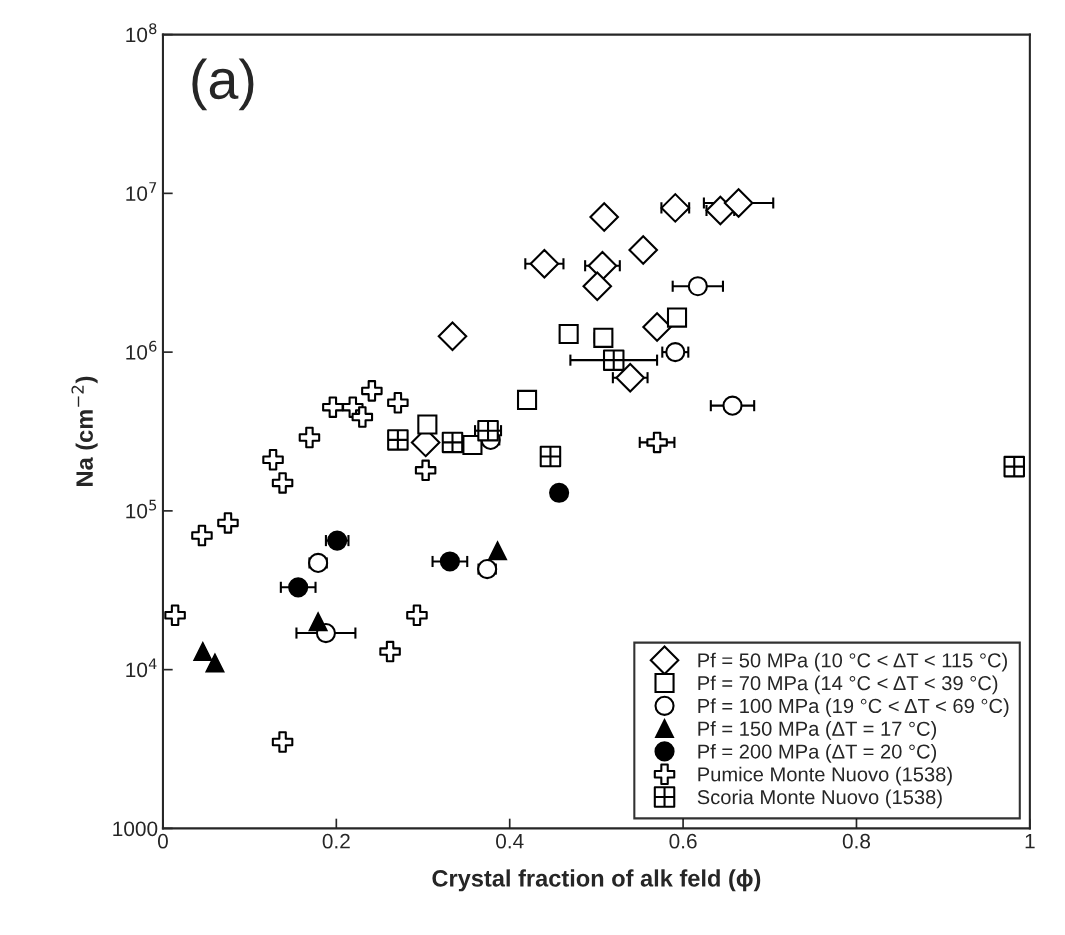  What do you see at coordinates (683, 841) in the screenshot?
I see `x-tick-label: 0.6` at bounding box center [683, 841].